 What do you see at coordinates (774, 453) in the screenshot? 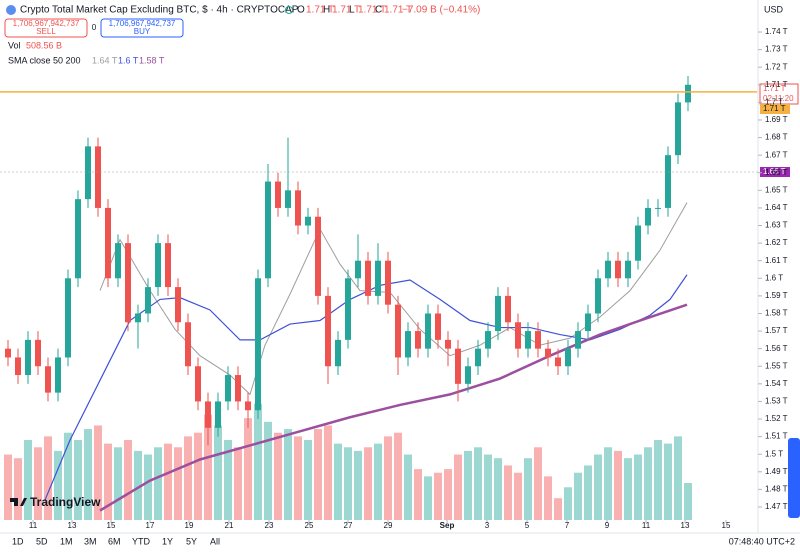
I see `y-tick-label: 1.5 T` at bounding box center [774, 453].